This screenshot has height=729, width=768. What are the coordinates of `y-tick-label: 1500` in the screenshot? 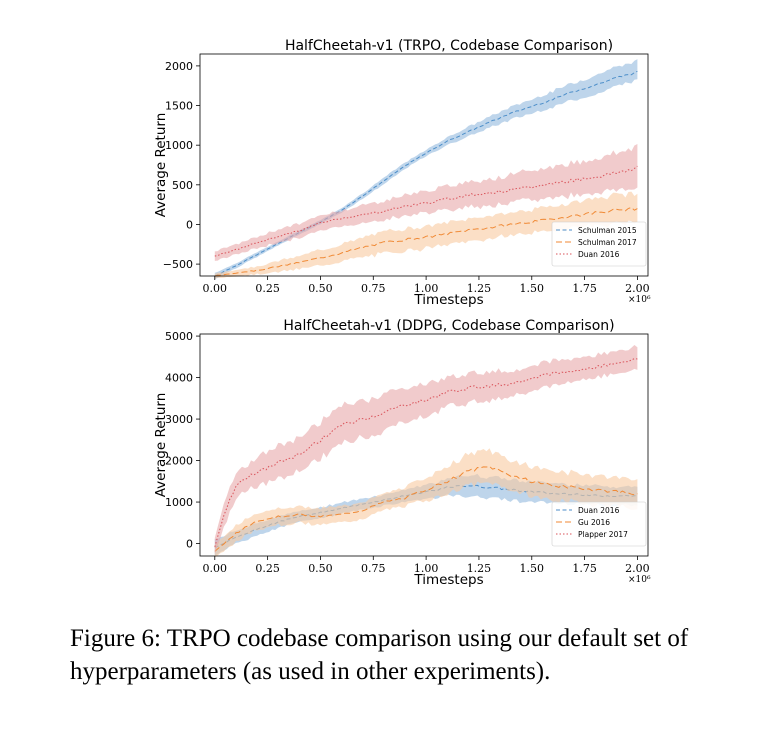 It's located at (179, 106).